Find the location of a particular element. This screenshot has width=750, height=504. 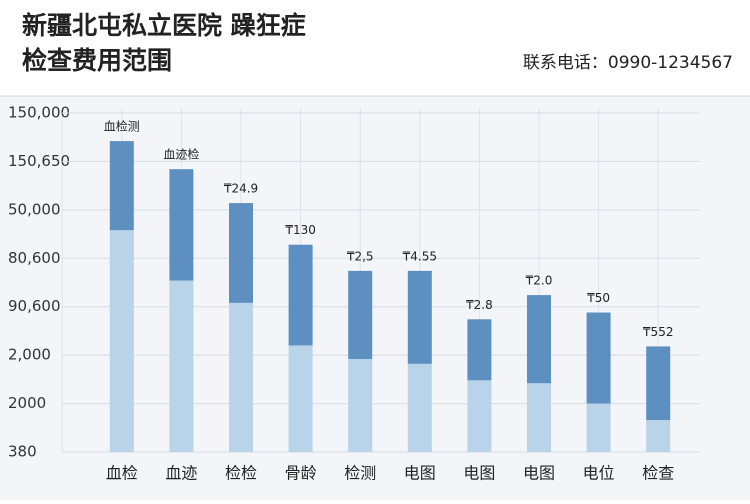

y-tick-label: 150,000 is located at coordinates (39, 113).